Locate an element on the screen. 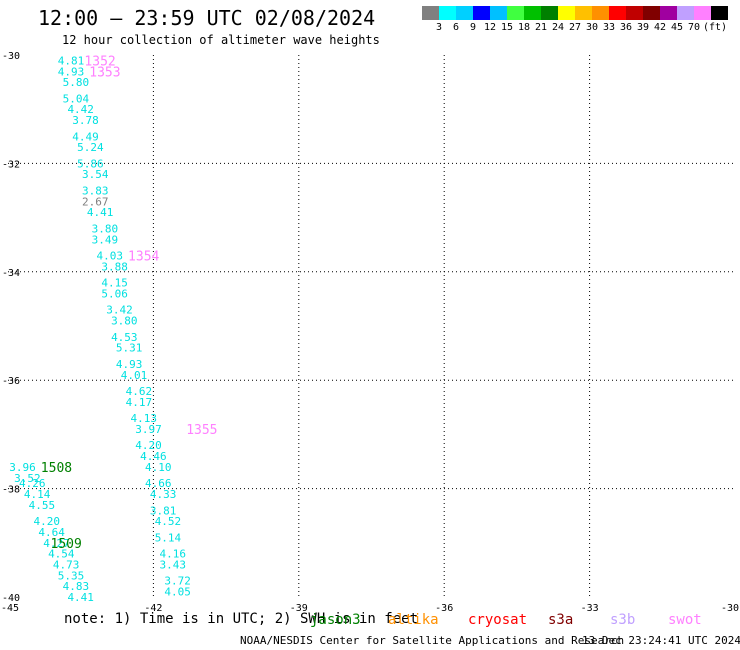 This screenshot has height=650, width=740. color-scale-label: 45 is located at coordinates (677, 27).